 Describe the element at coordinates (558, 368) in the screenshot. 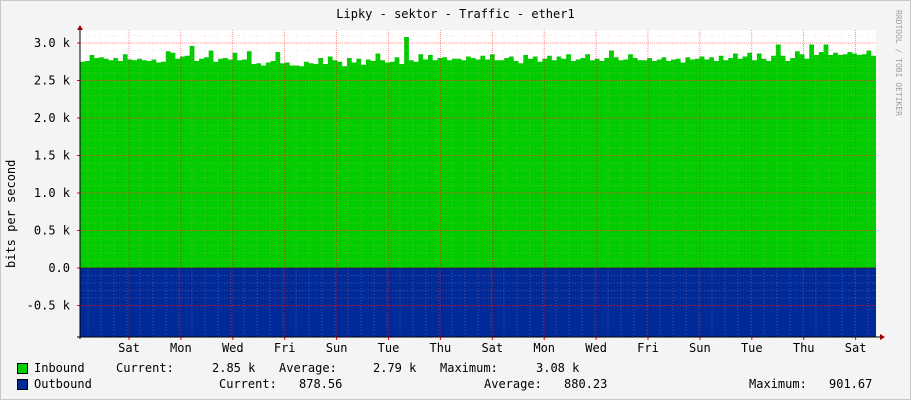

I see `inbound-maximum-value: 3.08 k` at that location.